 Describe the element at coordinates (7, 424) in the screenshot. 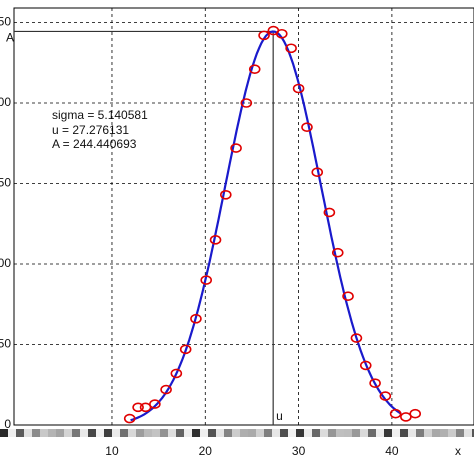

I see `y-tick-label: 0` at that location.